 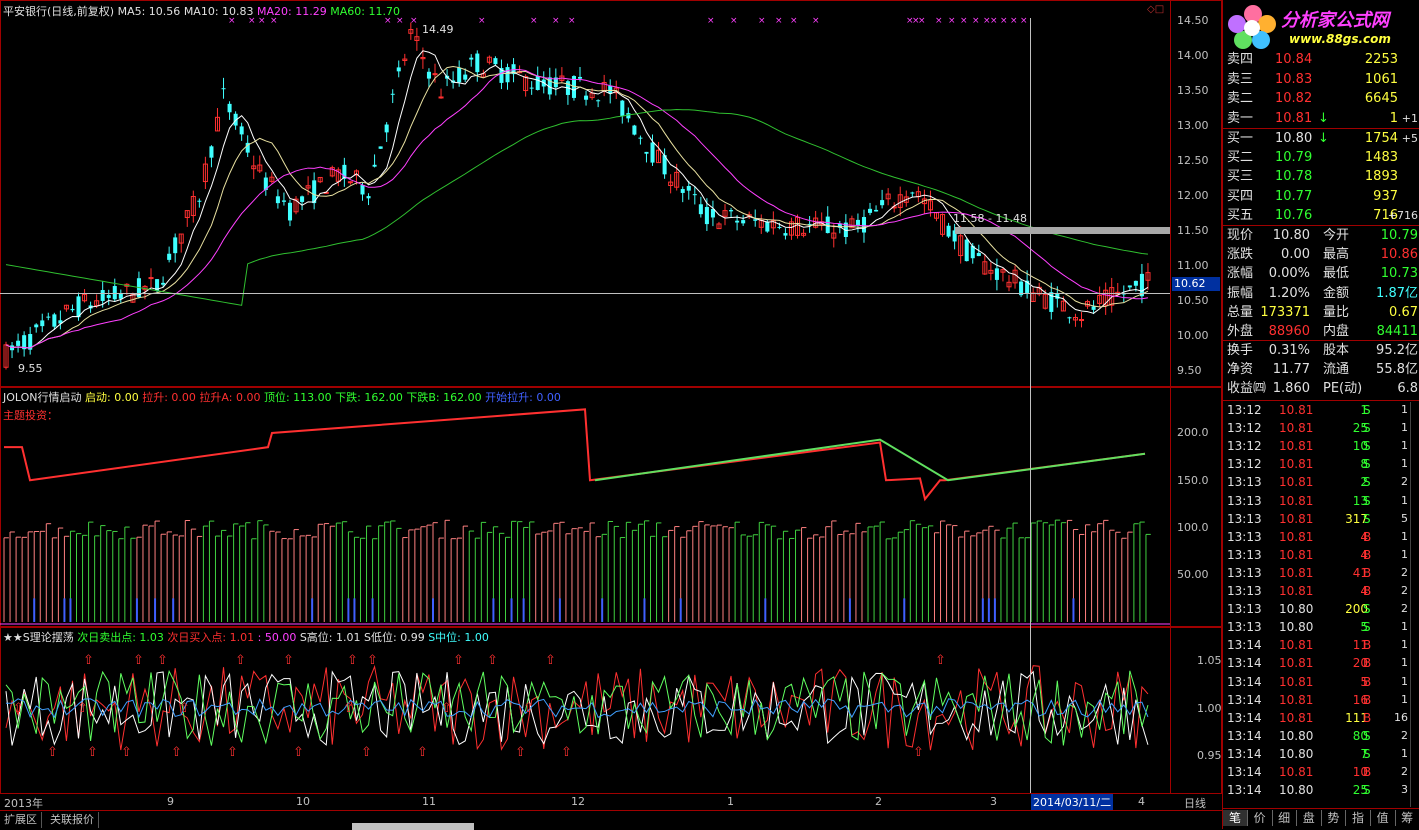 What do you see at coordinates (1393, 118) in the screenshot?
I see `ask-volume: 1` at bounding box center [1393, 118].